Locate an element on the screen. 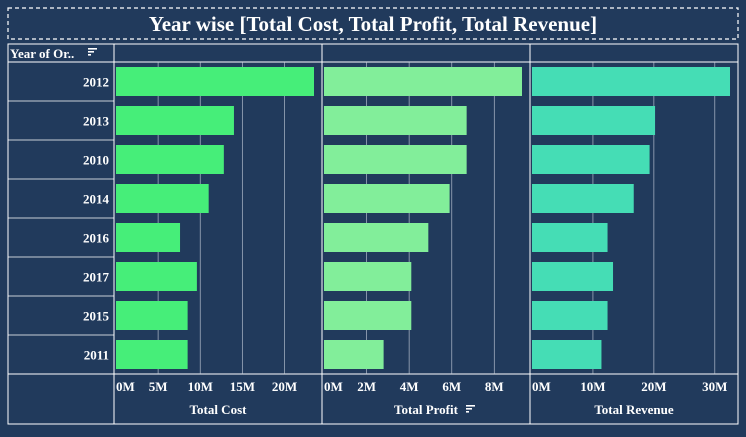  tick-label: 15M is located at coordinates (242, 386).